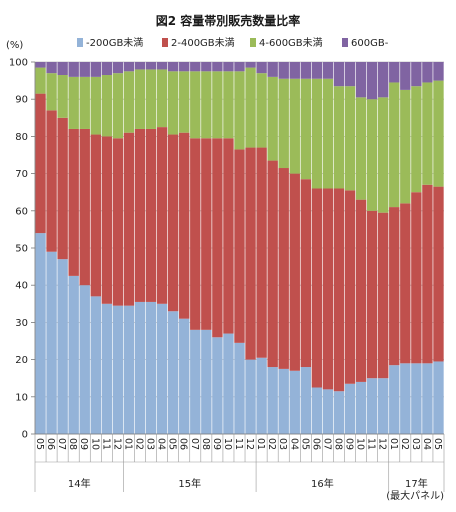 Image resolution: width=456 pixels, height=512 pixels. Describe the element at coordinates (260, 444) in the screenshot. I see `x-tick-label: 01` at that location.